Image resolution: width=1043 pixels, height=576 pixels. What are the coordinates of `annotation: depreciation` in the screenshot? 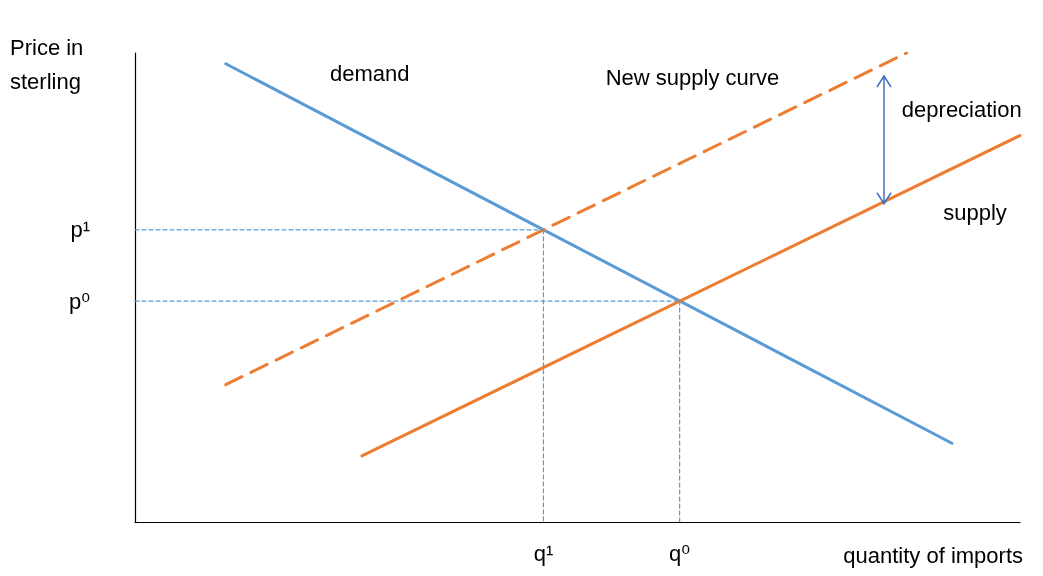 It's located at (961, 110).